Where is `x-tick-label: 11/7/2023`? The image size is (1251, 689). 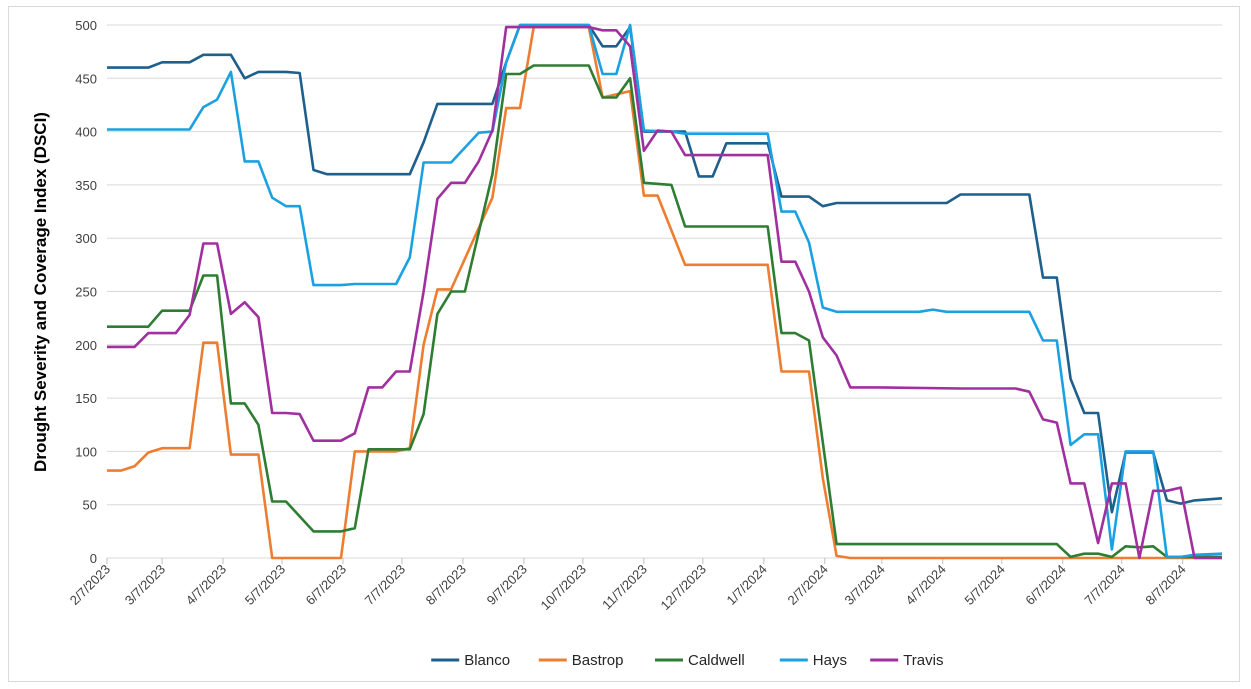 x-tick-label: 11/7/2023 is located at coordinates (624, 587).